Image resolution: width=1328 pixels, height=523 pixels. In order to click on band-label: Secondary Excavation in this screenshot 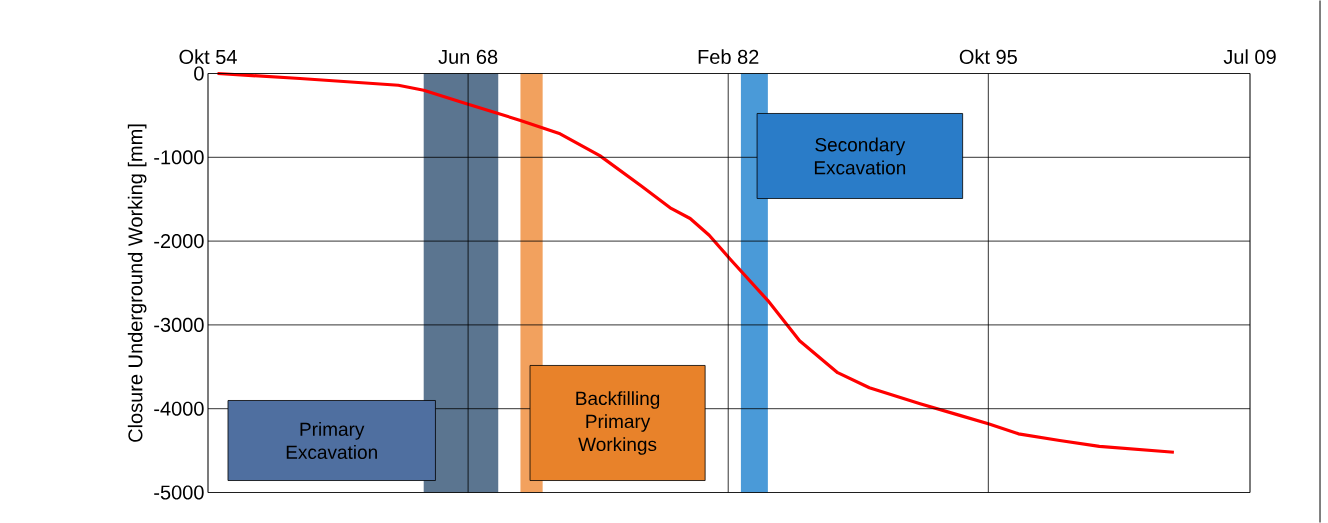, I will do `click(860, 156)`.